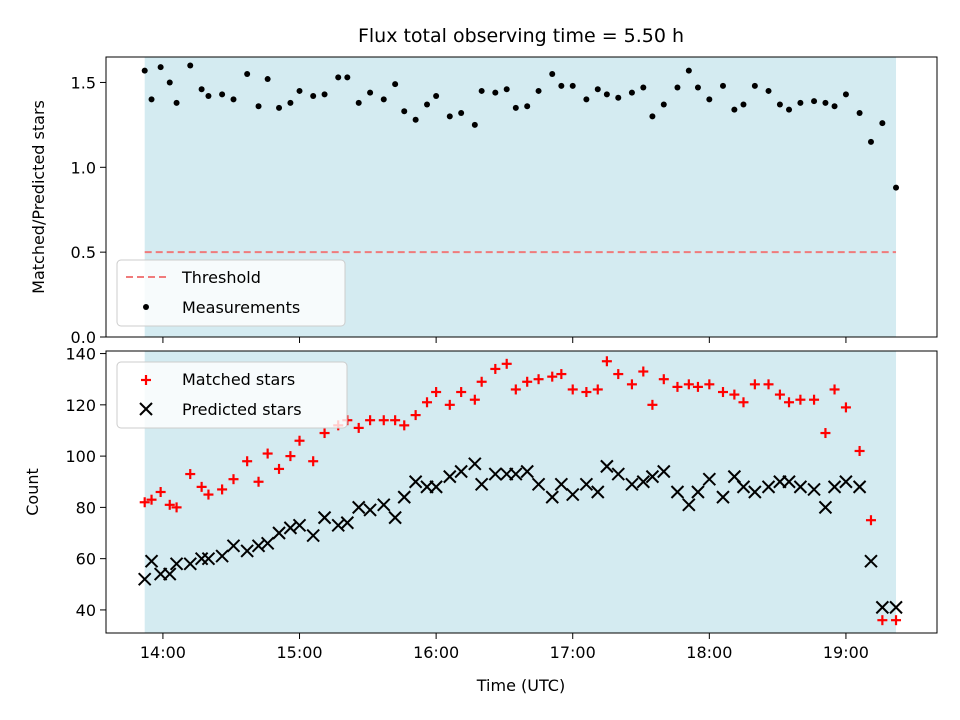  Describe the element at coordinates (146, 380) in the screenshot. I see `legend-matched-swatch` at that location.